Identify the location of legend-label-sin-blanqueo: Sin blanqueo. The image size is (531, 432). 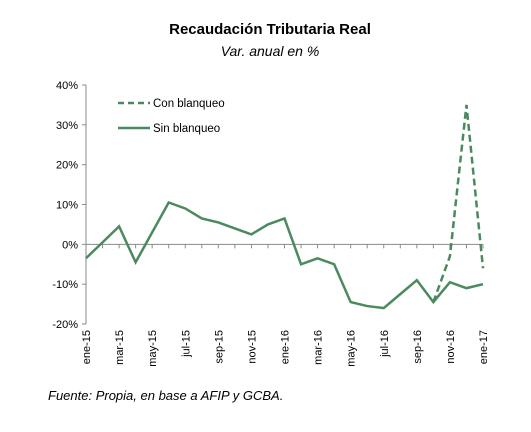
(186, 129).